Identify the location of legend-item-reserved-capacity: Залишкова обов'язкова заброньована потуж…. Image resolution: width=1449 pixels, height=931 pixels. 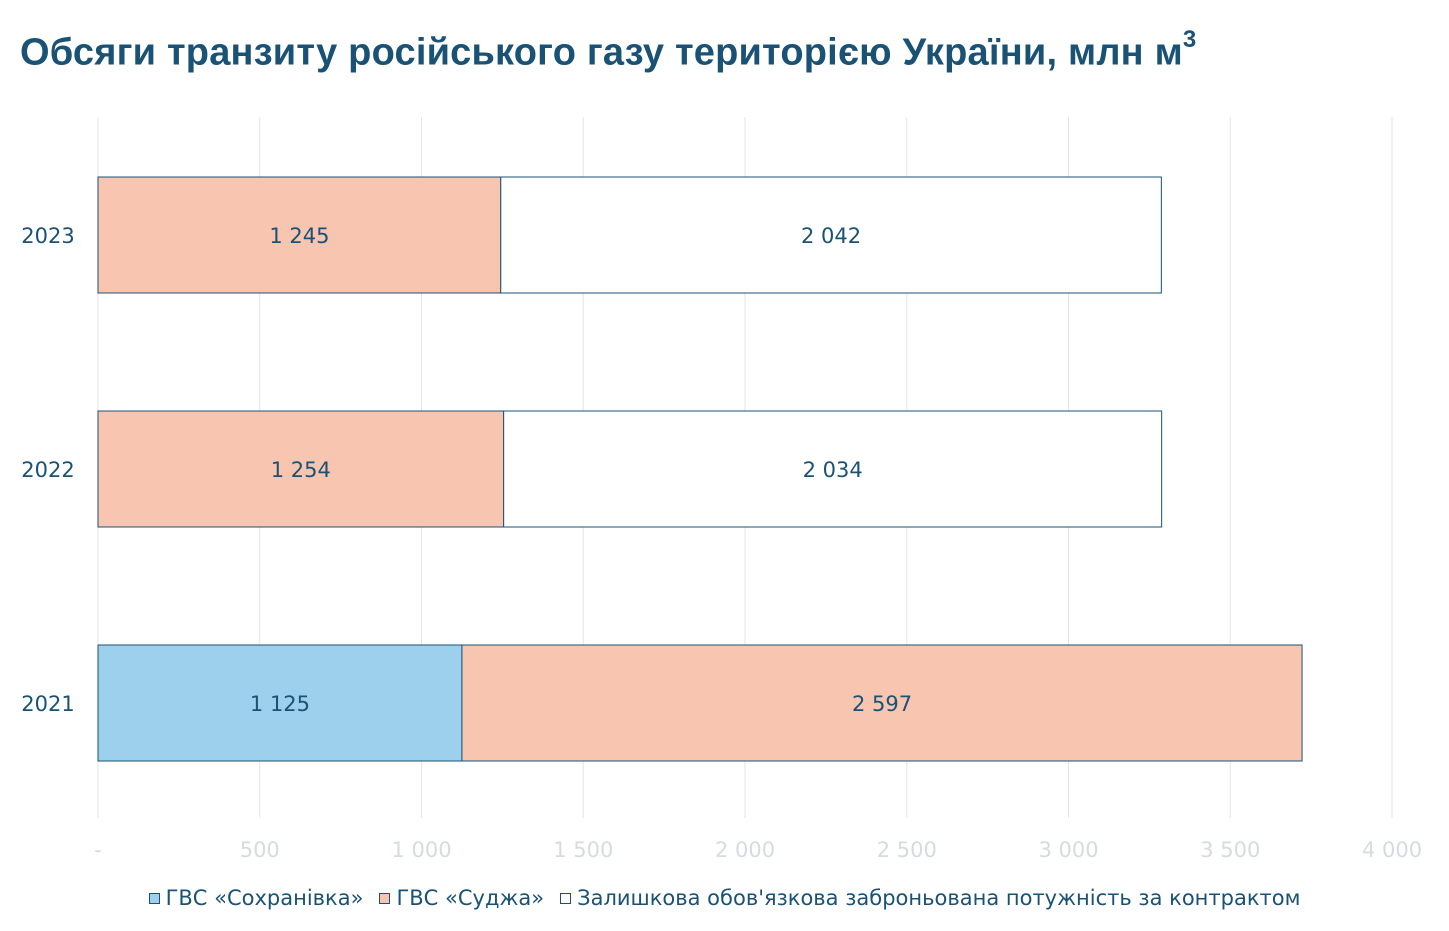
(930, 898).